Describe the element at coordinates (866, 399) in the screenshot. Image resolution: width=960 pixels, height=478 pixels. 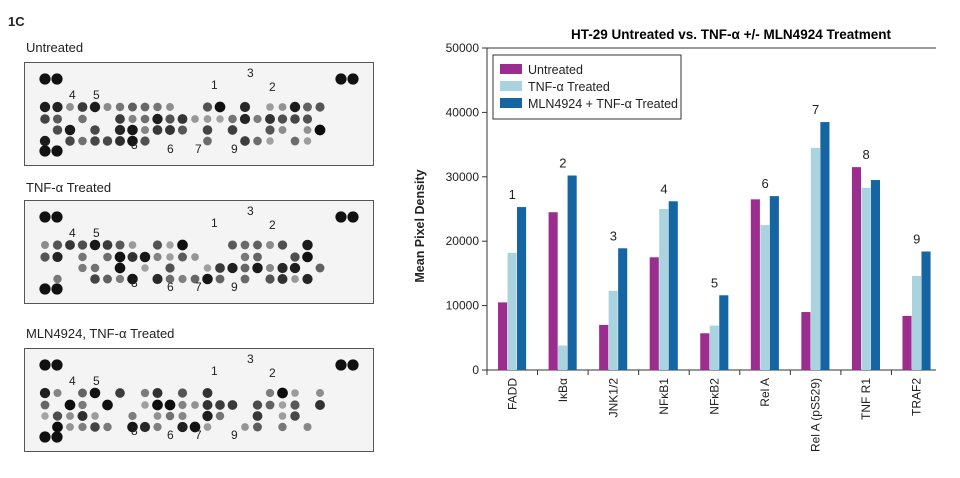
I see `x-tick-label: TNF R1` at that location.